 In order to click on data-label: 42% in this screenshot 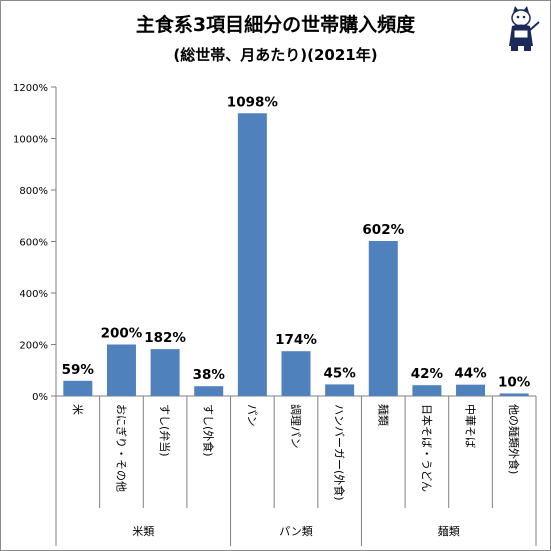, I will do `click(427, 374)`.